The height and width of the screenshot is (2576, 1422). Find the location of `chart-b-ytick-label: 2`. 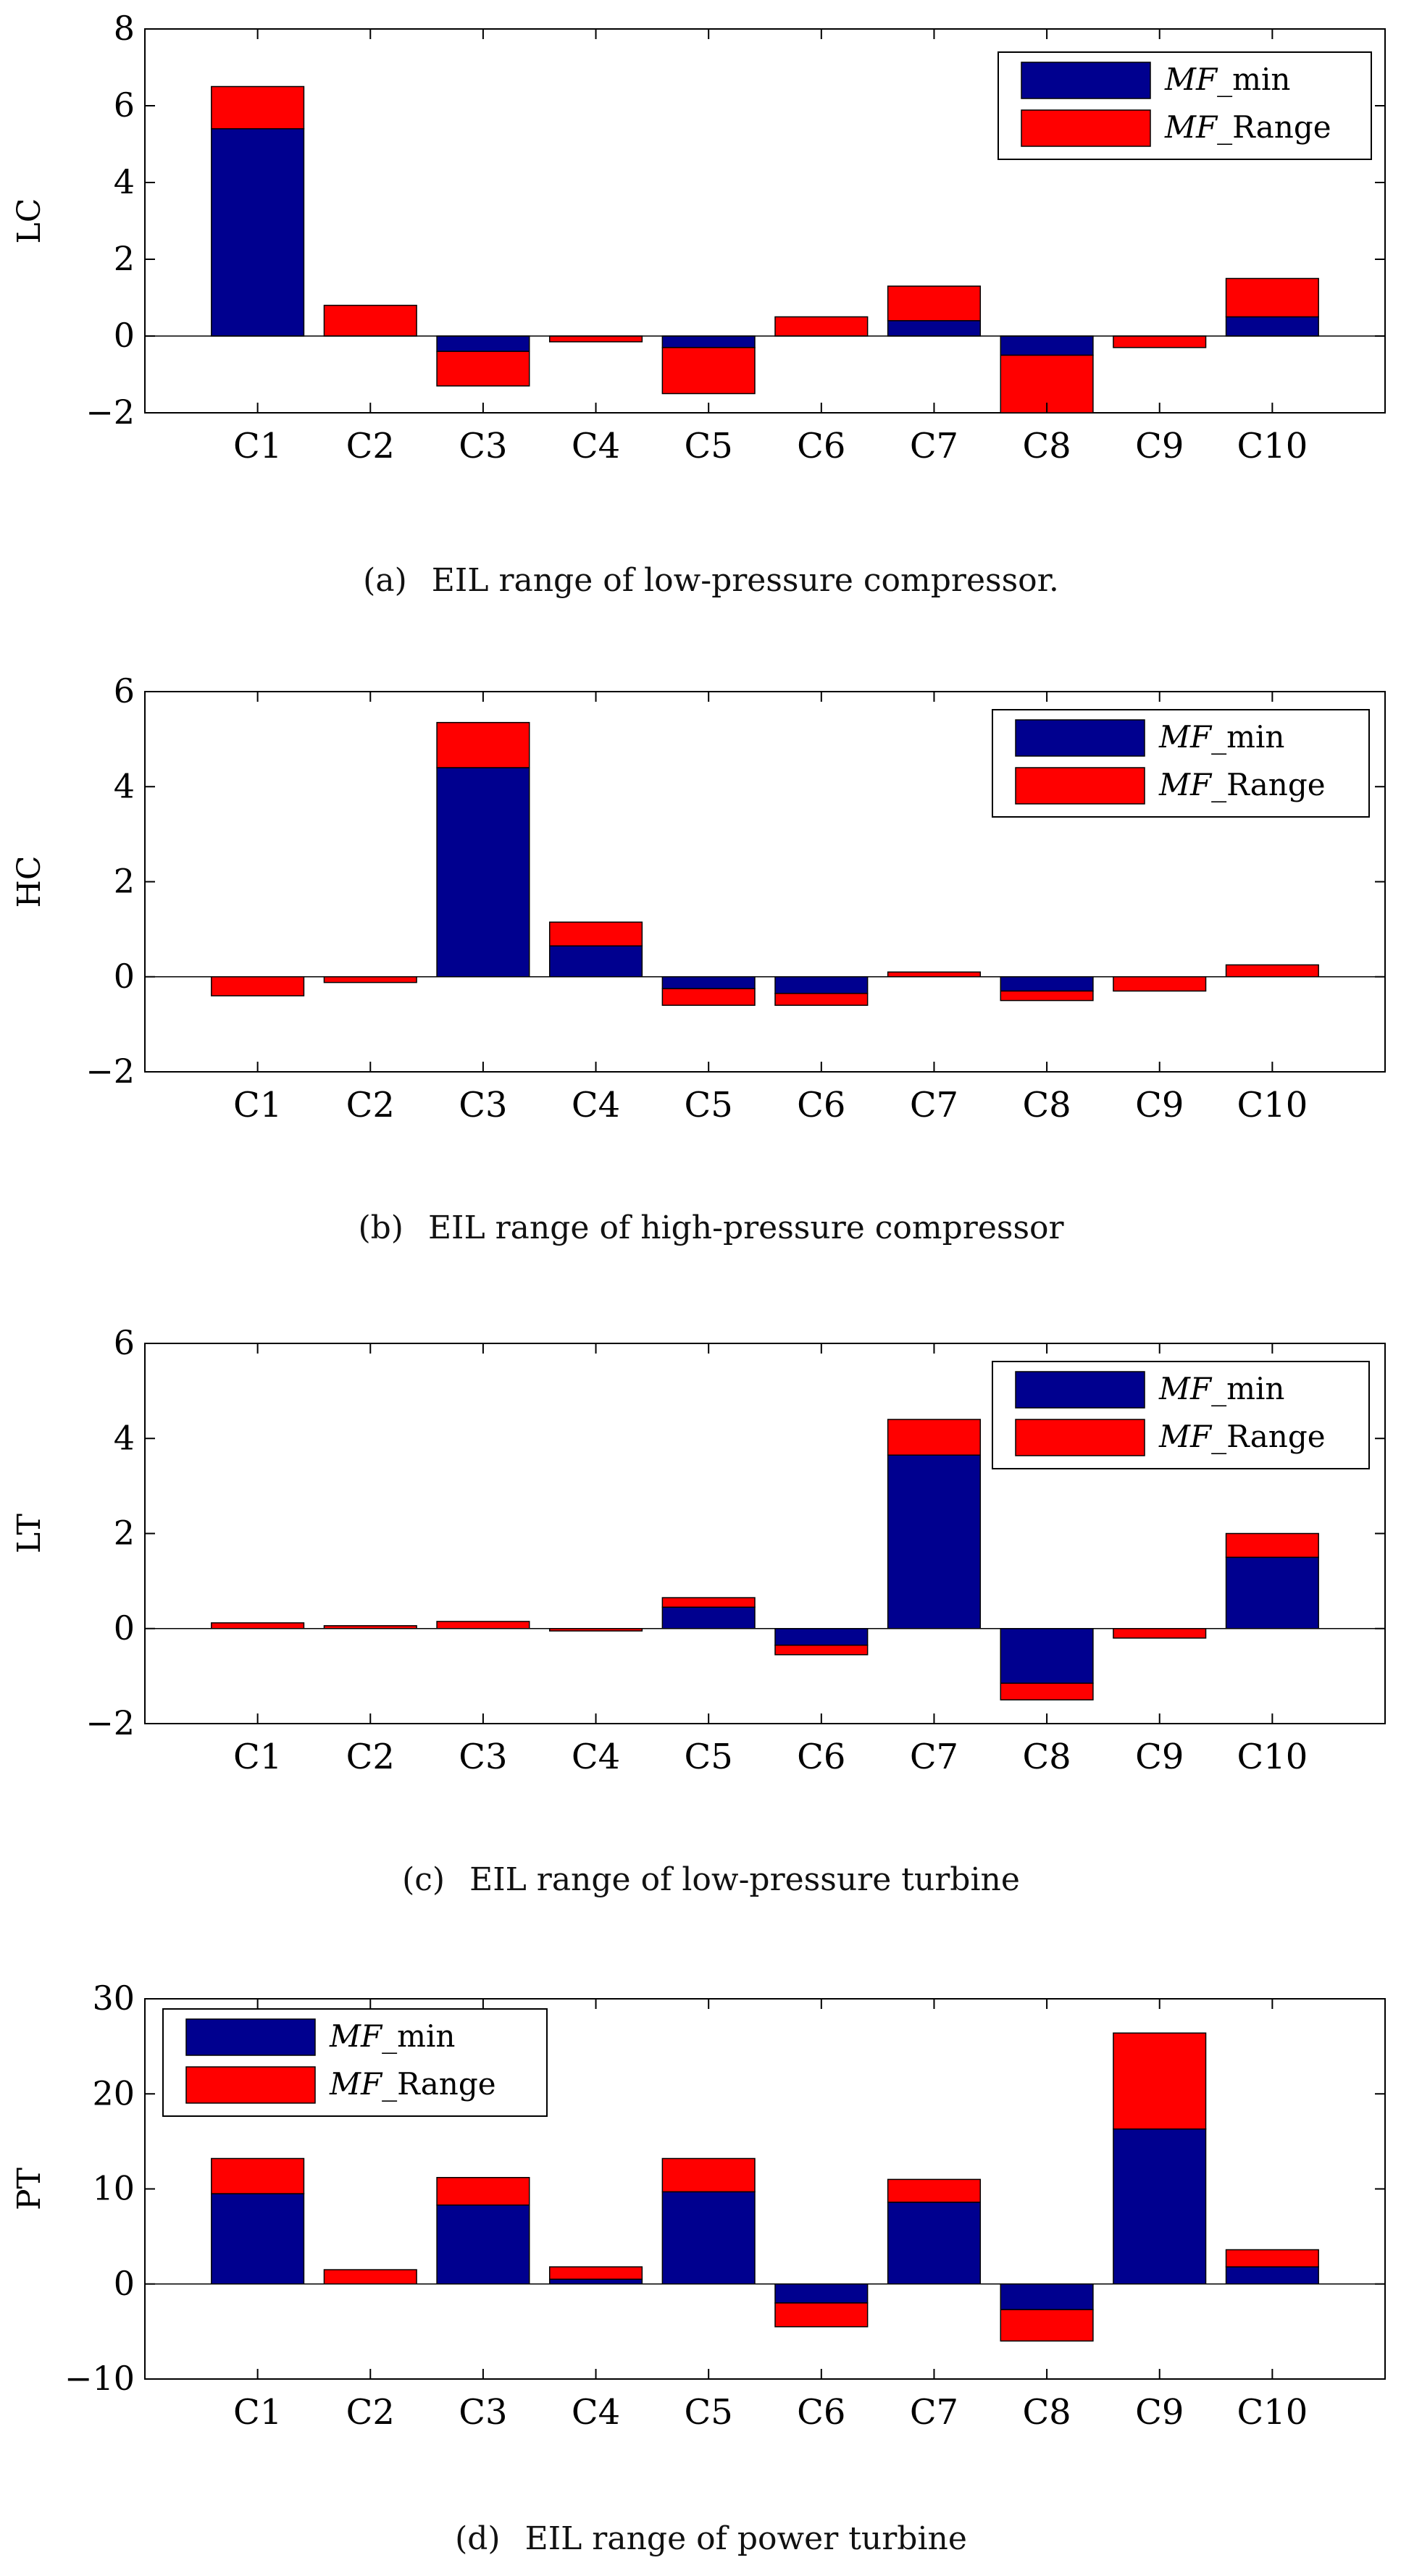

chart-b-ytick-label: 2 is located at coordinates (124, 881).